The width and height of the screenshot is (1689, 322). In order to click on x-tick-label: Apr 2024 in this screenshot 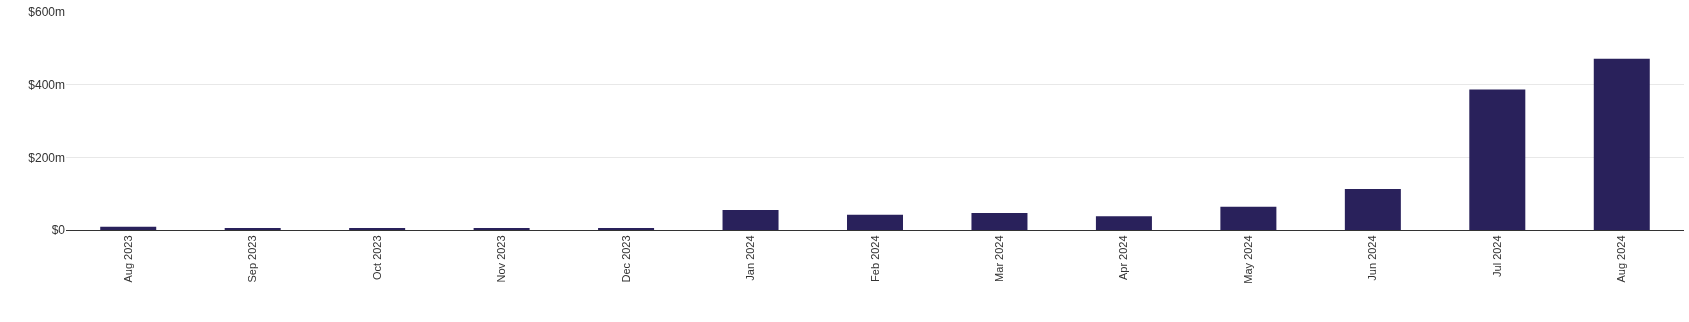, I will do `click(1123, 258)`.